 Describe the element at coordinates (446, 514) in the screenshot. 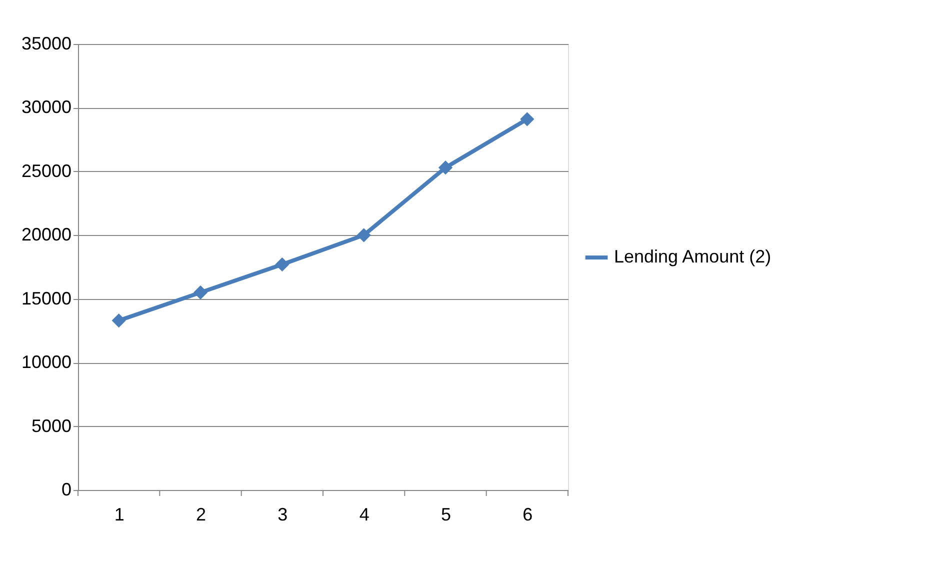

I see `x-tick-label: 5` at that location.